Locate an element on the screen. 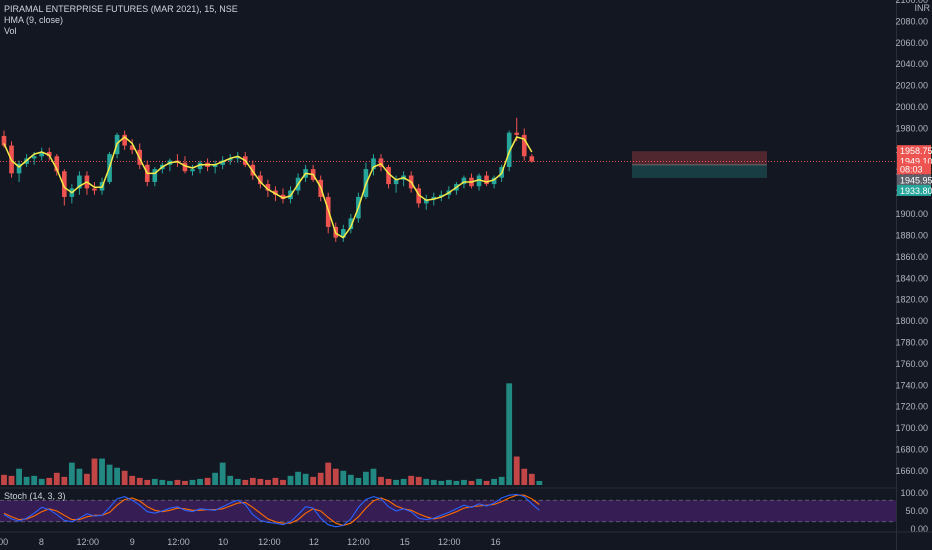  hma-legend: HMA (9, close) is located at coordinates (34, 20).